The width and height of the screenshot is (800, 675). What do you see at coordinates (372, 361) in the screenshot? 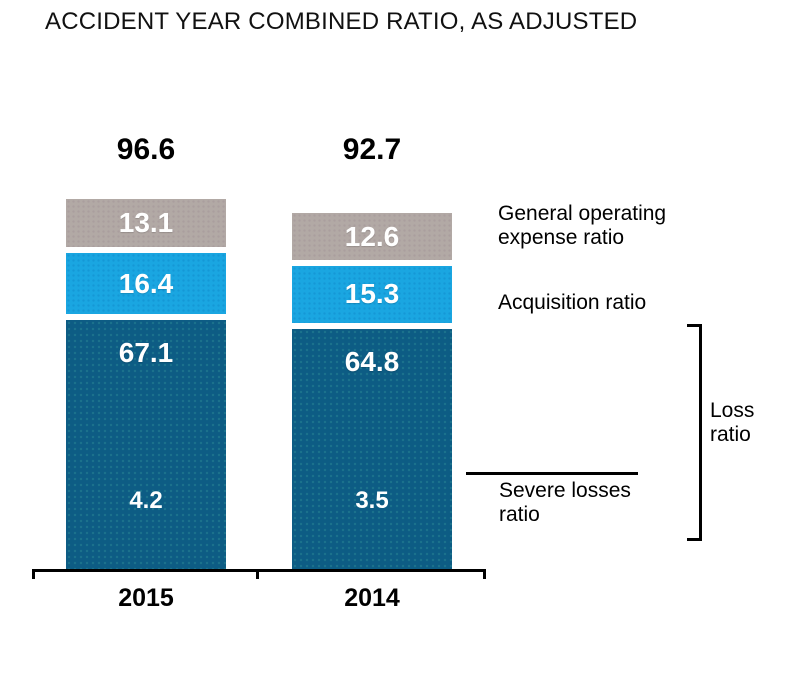
I see `segment-value-label: 64.8` at bounding box center [372, 361].